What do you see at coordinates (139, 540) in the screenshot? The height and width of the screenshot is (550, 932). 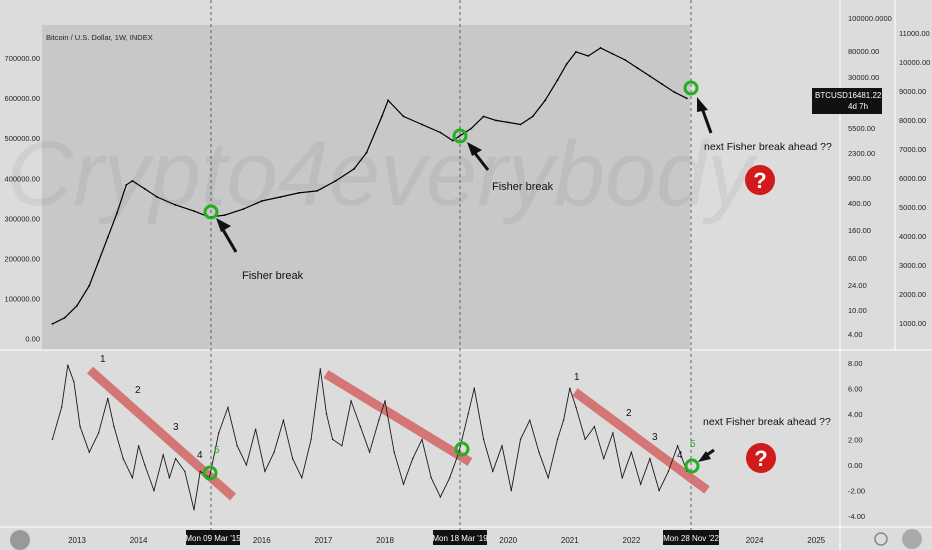 I see `year-tick-label: 2014` at bounding box center [139, 540].